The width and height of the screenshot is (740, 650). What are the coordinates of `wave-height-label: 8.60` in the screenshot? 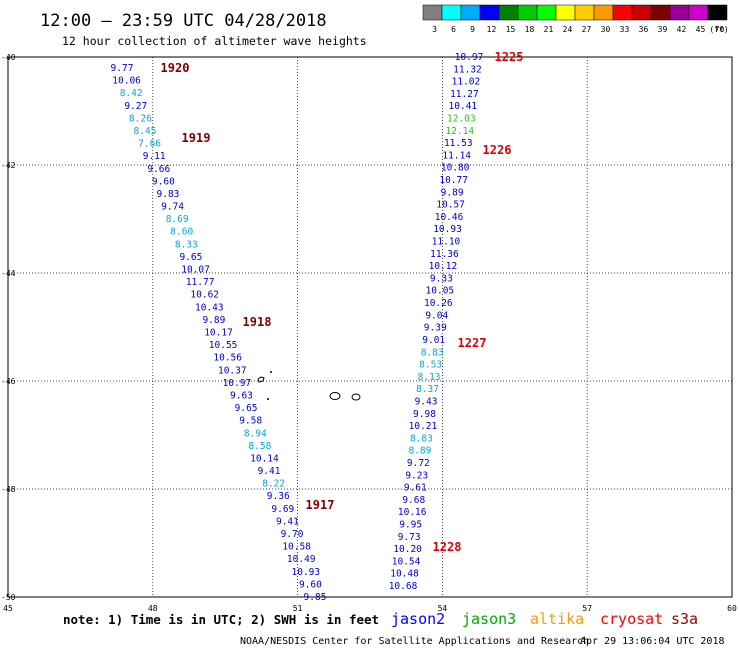 It's located at (181, 232).